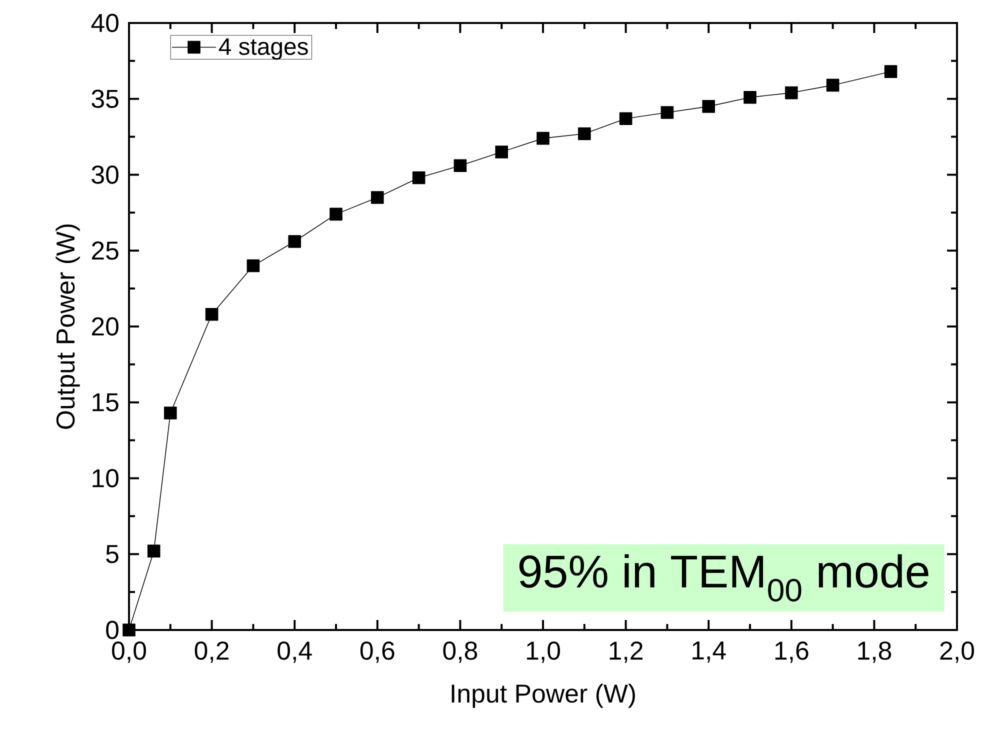  Describe the element at coordinates (791, 652) in the screenshot. I see `x-tick-label: 1,6` at that location.